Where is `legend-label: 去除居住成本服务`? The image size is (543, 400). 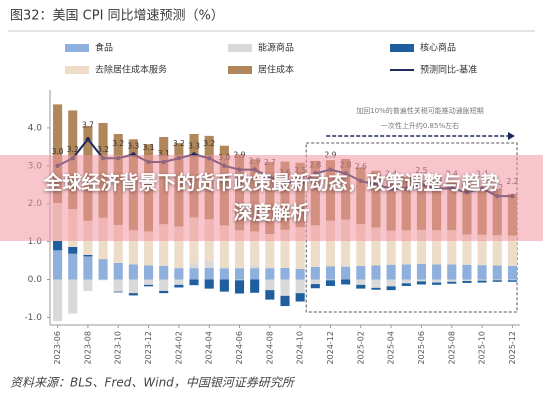
legend-label: 去除居住成本服务 is located at coordinates (131, 70).